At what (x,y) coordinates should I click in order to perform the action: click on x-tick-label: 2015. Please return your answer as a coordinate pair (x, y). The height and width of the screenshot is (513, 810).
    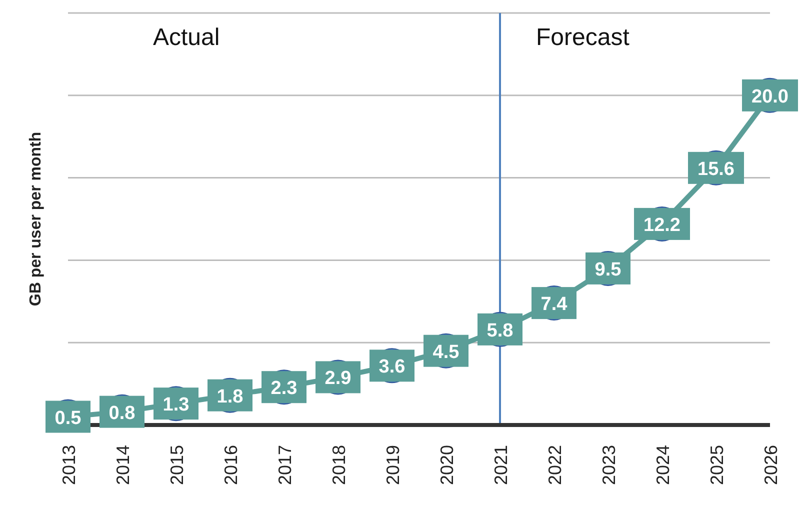
    Looking at the image, I should click on (177, 465).